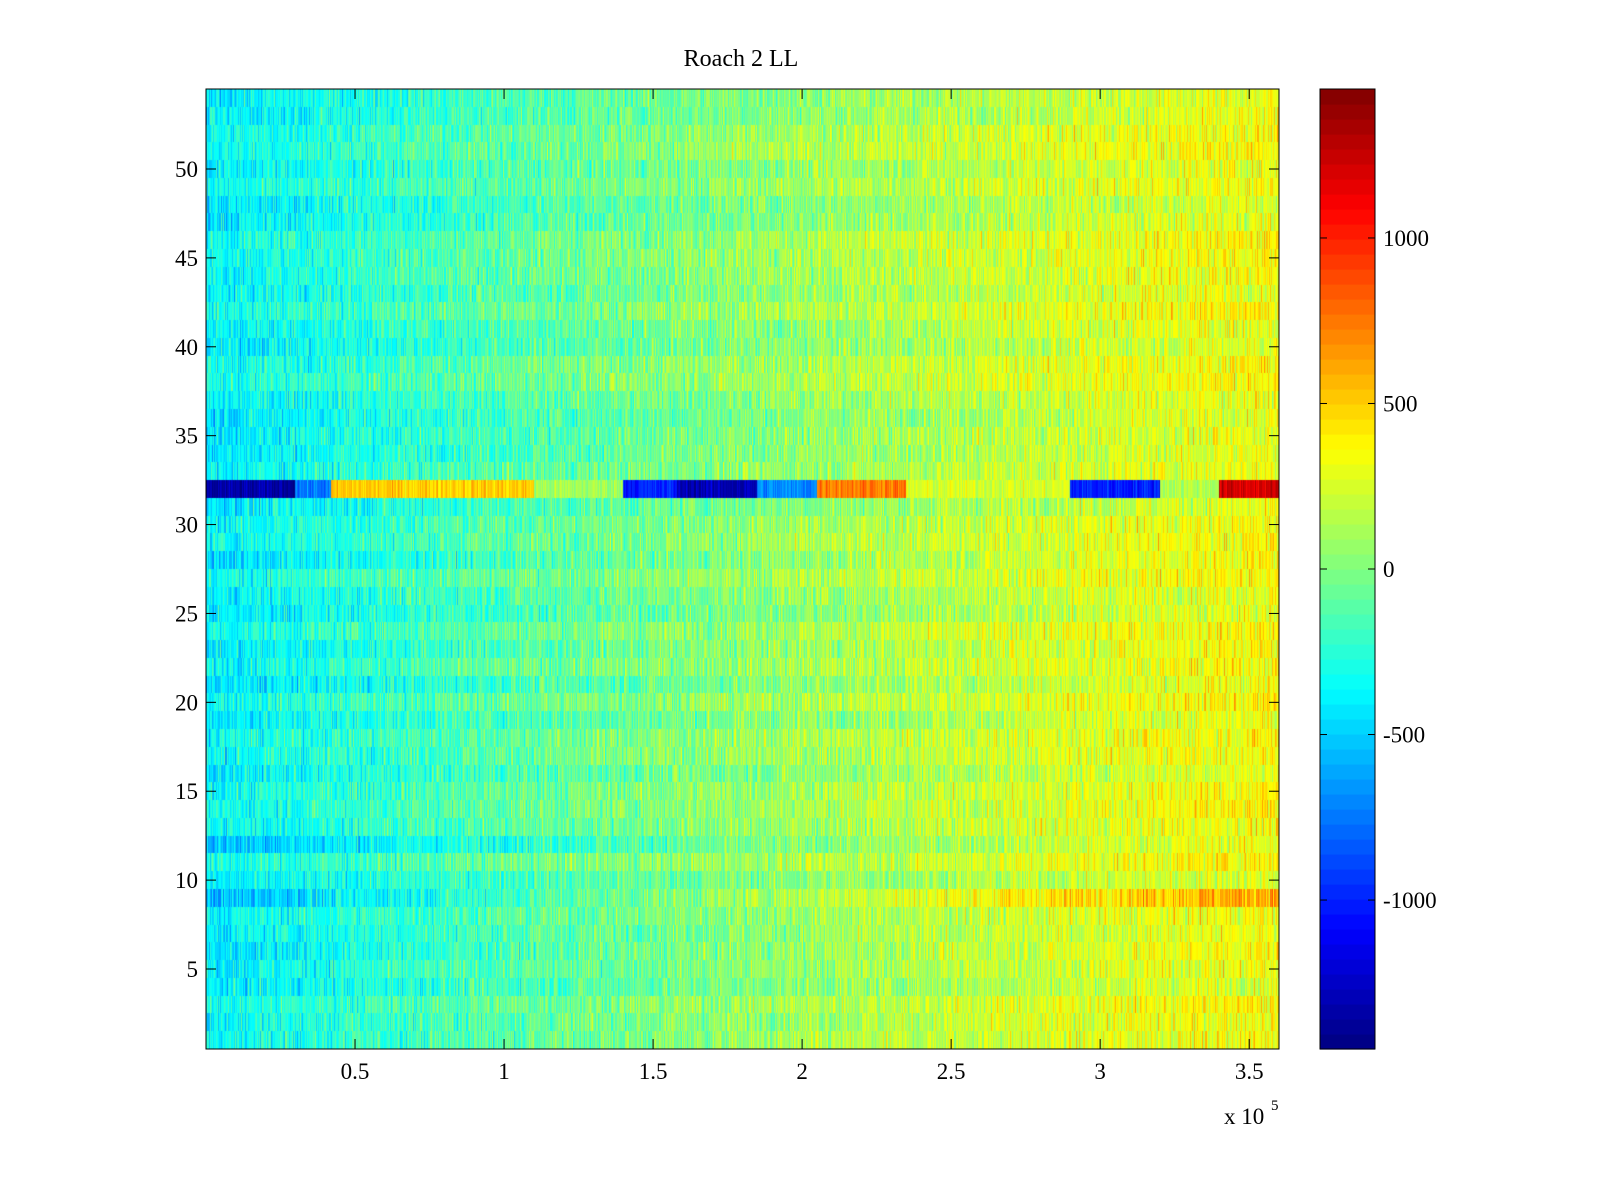 The height and width of the screenshot is (1200, 1600). Describe the element at coordinates (741, 59) in the screenshot. I see `chart-title: Roach 2 LL` at that location.